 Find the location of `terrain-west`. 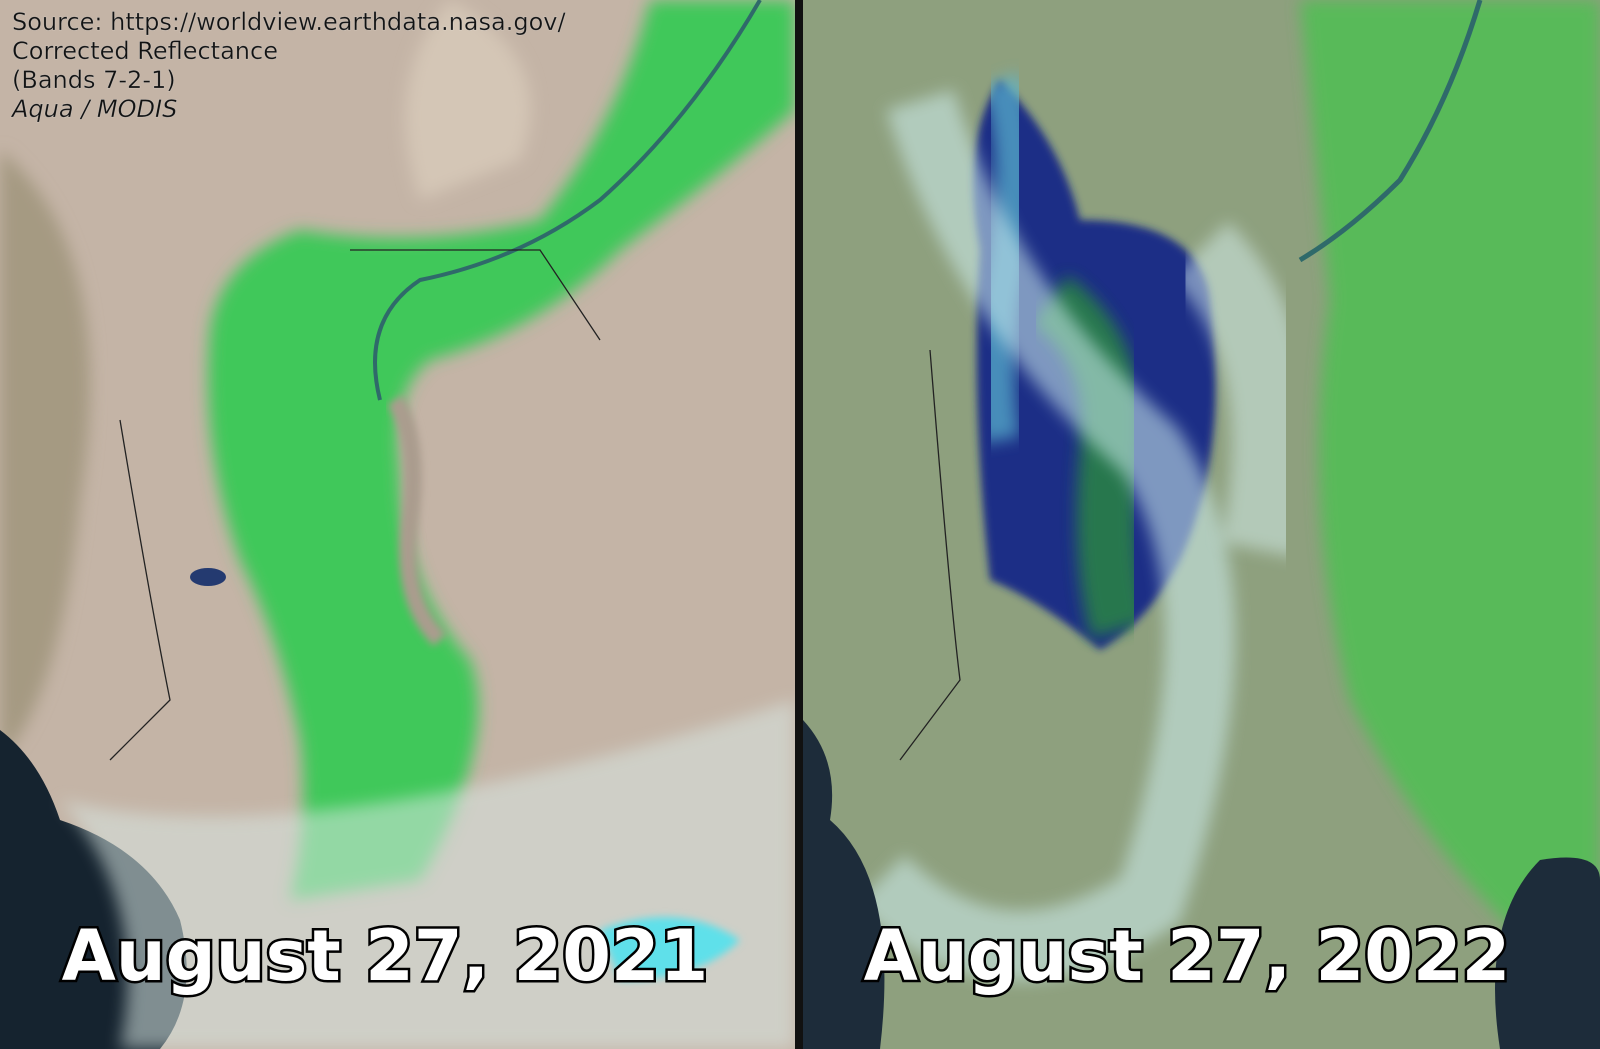

terrain-west is located at coordinates (45, 455).